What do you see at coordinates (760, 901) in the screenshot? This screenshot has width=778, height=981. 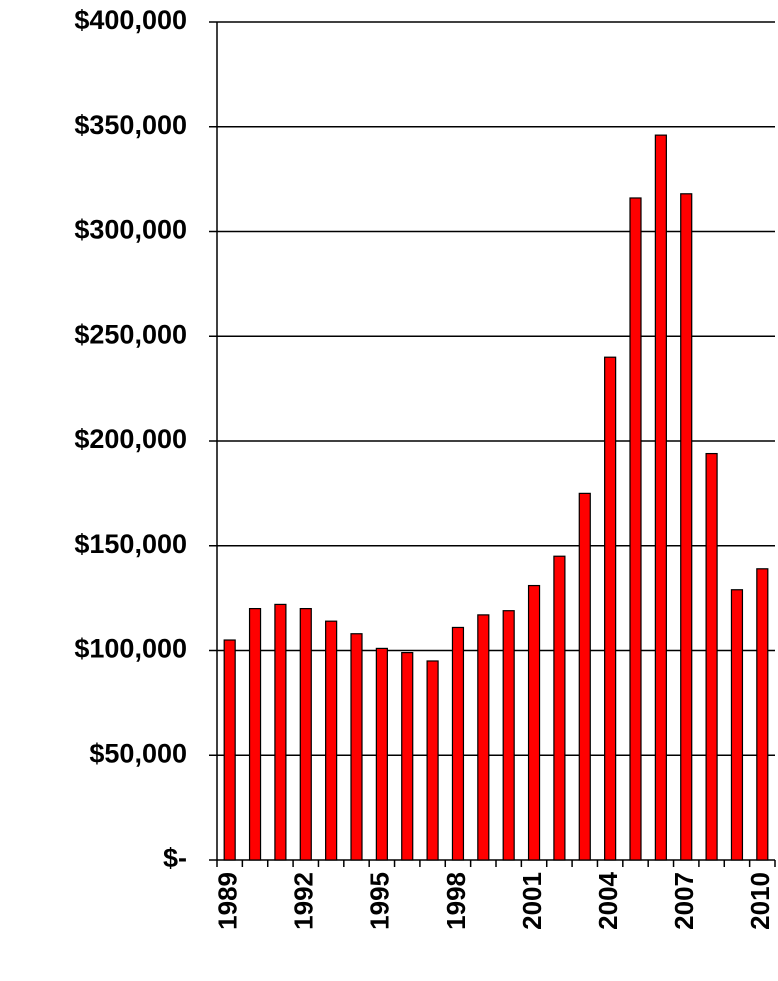 I see `x-tick-label: 2010` at bounding box center [760, 901].